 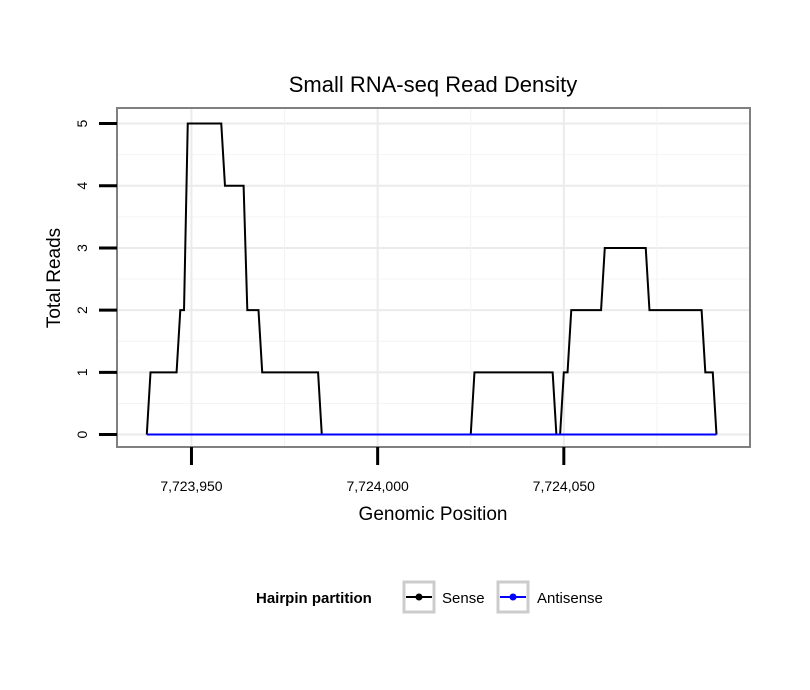 I want to click on legend-item-sense: Sense, so click(x=443, y=597).